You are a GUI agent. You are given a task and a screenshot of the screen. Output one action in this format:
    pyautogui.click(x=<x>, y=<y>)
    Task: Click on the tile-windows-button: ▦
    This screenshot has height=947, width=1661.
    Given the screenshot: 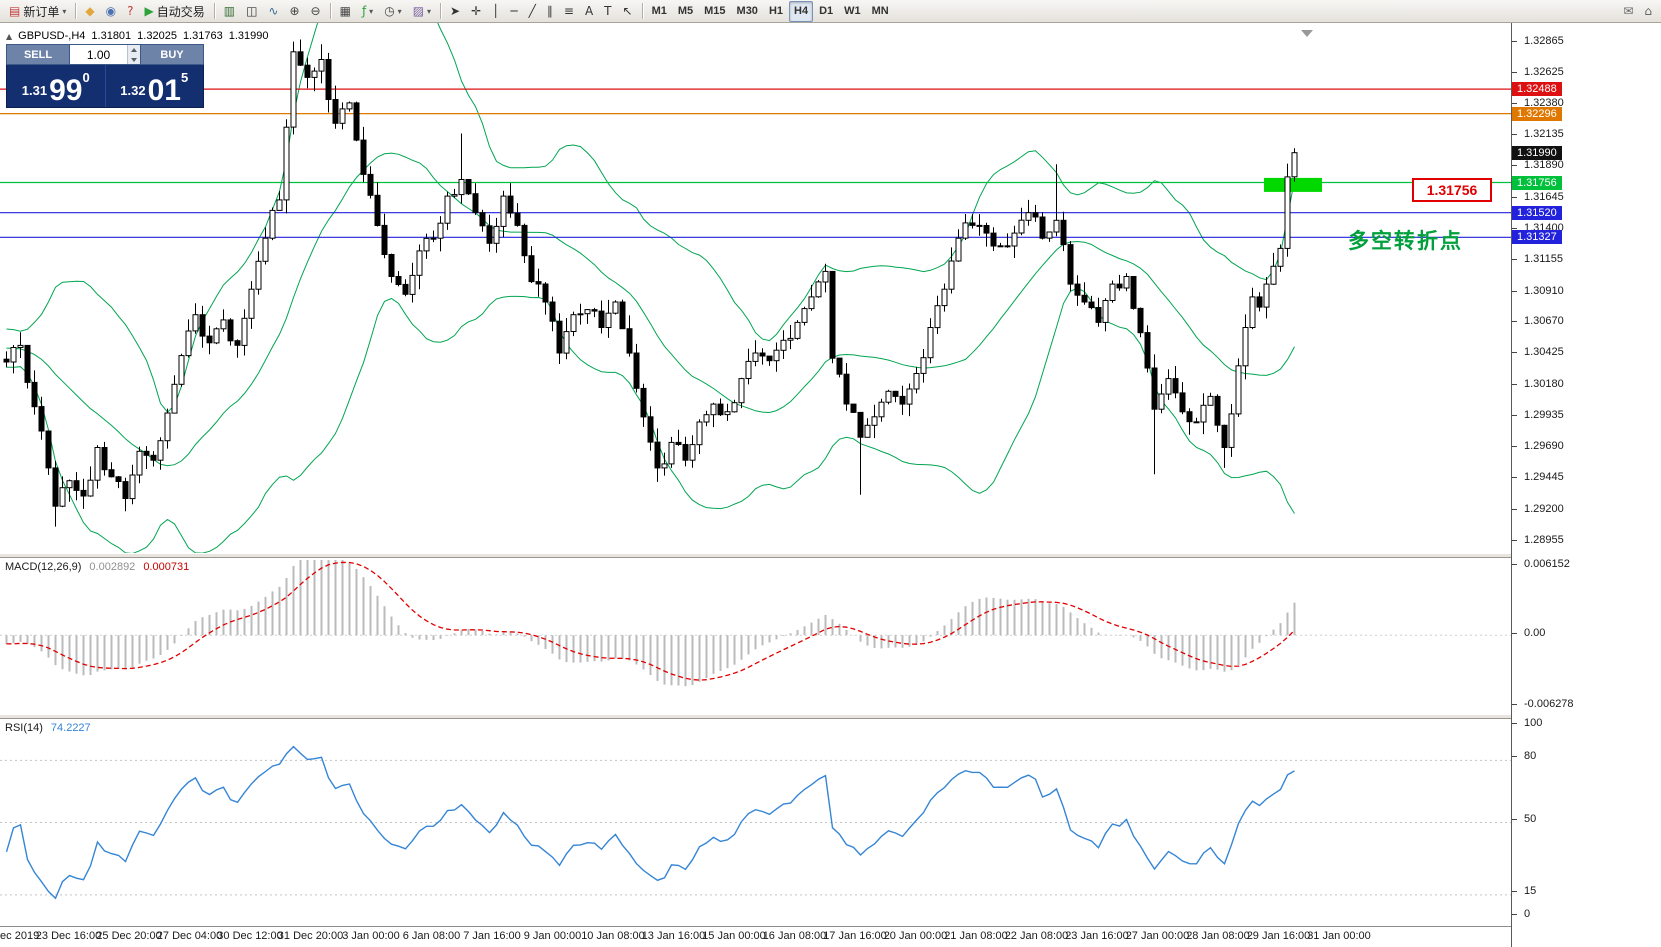 What is the action you would take?
    pyautogui.click(x=345, y=11)
    